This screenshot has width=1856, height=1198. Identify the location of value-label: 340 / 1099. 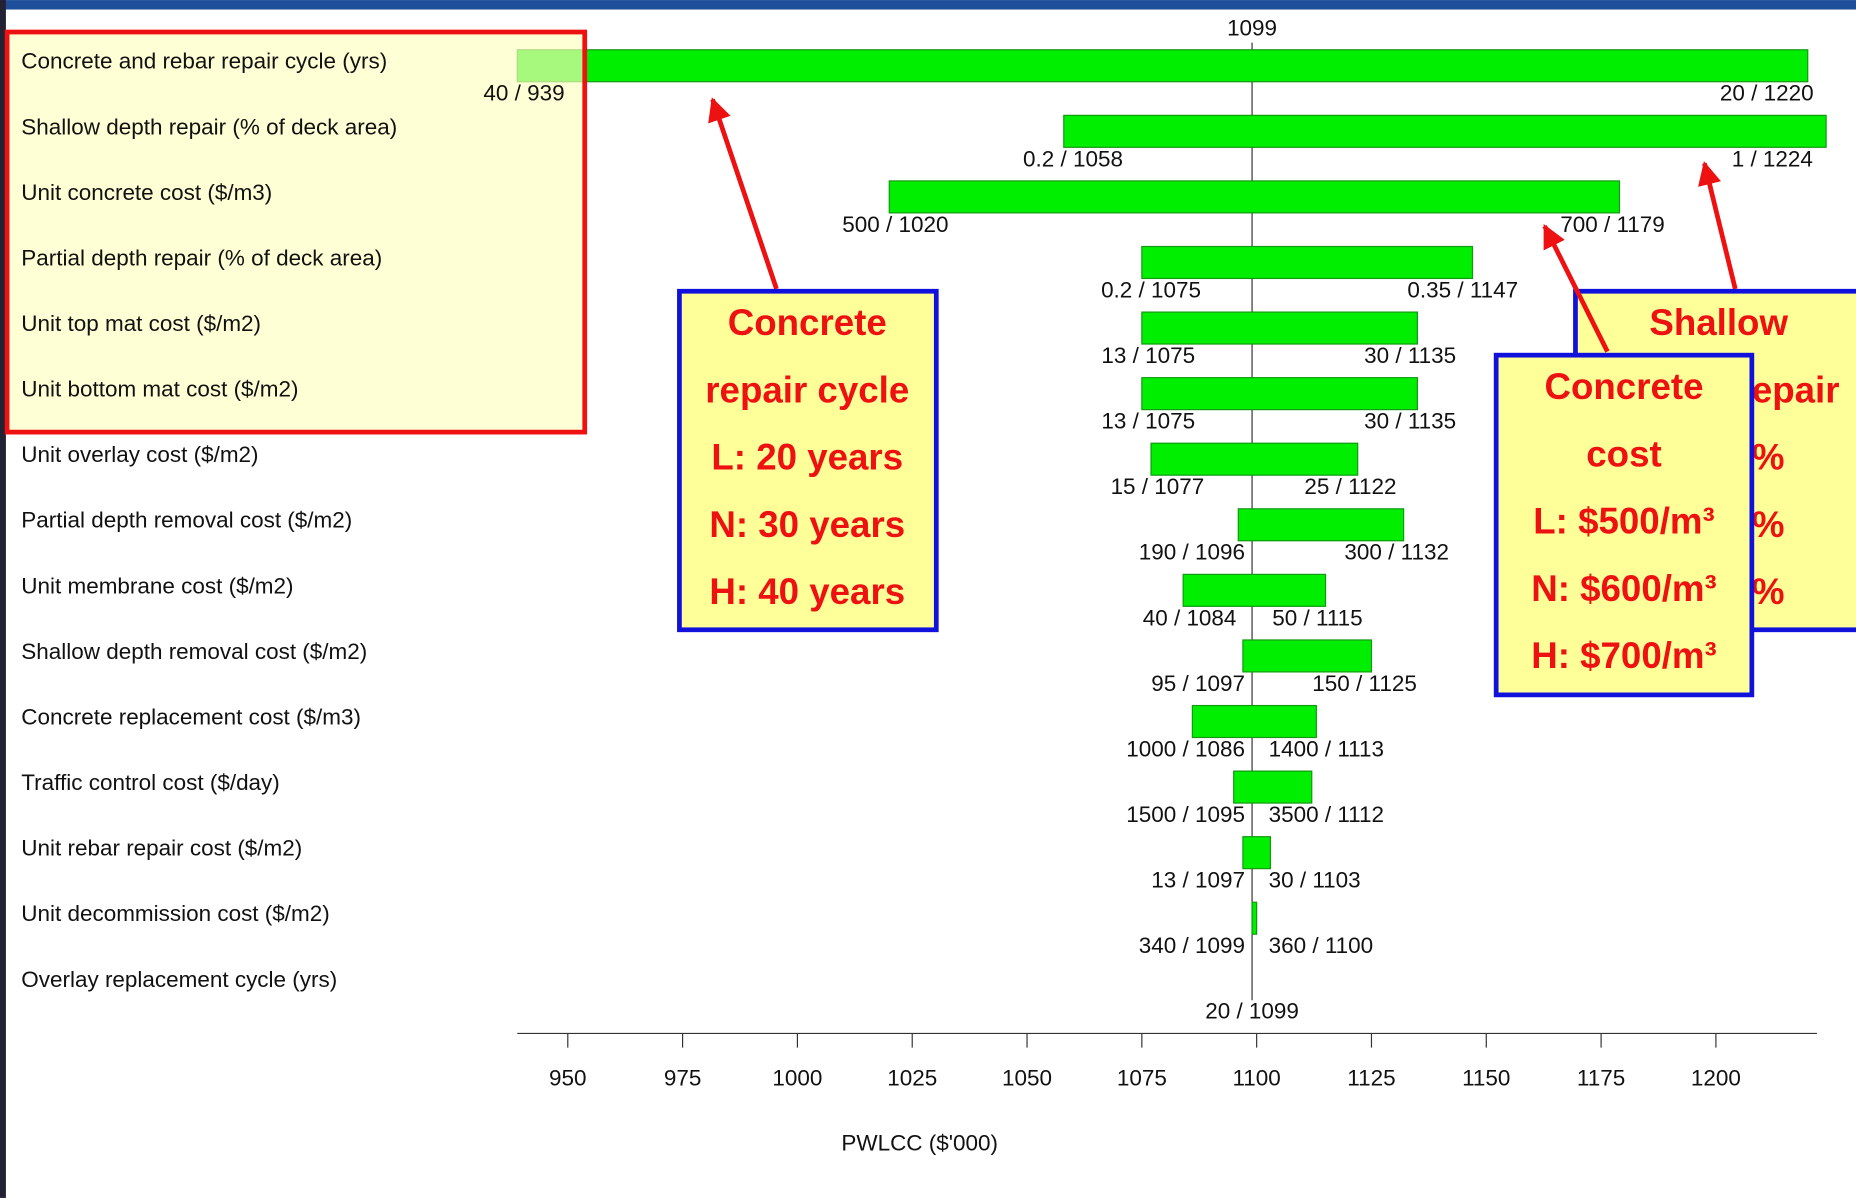
(1192, 945).